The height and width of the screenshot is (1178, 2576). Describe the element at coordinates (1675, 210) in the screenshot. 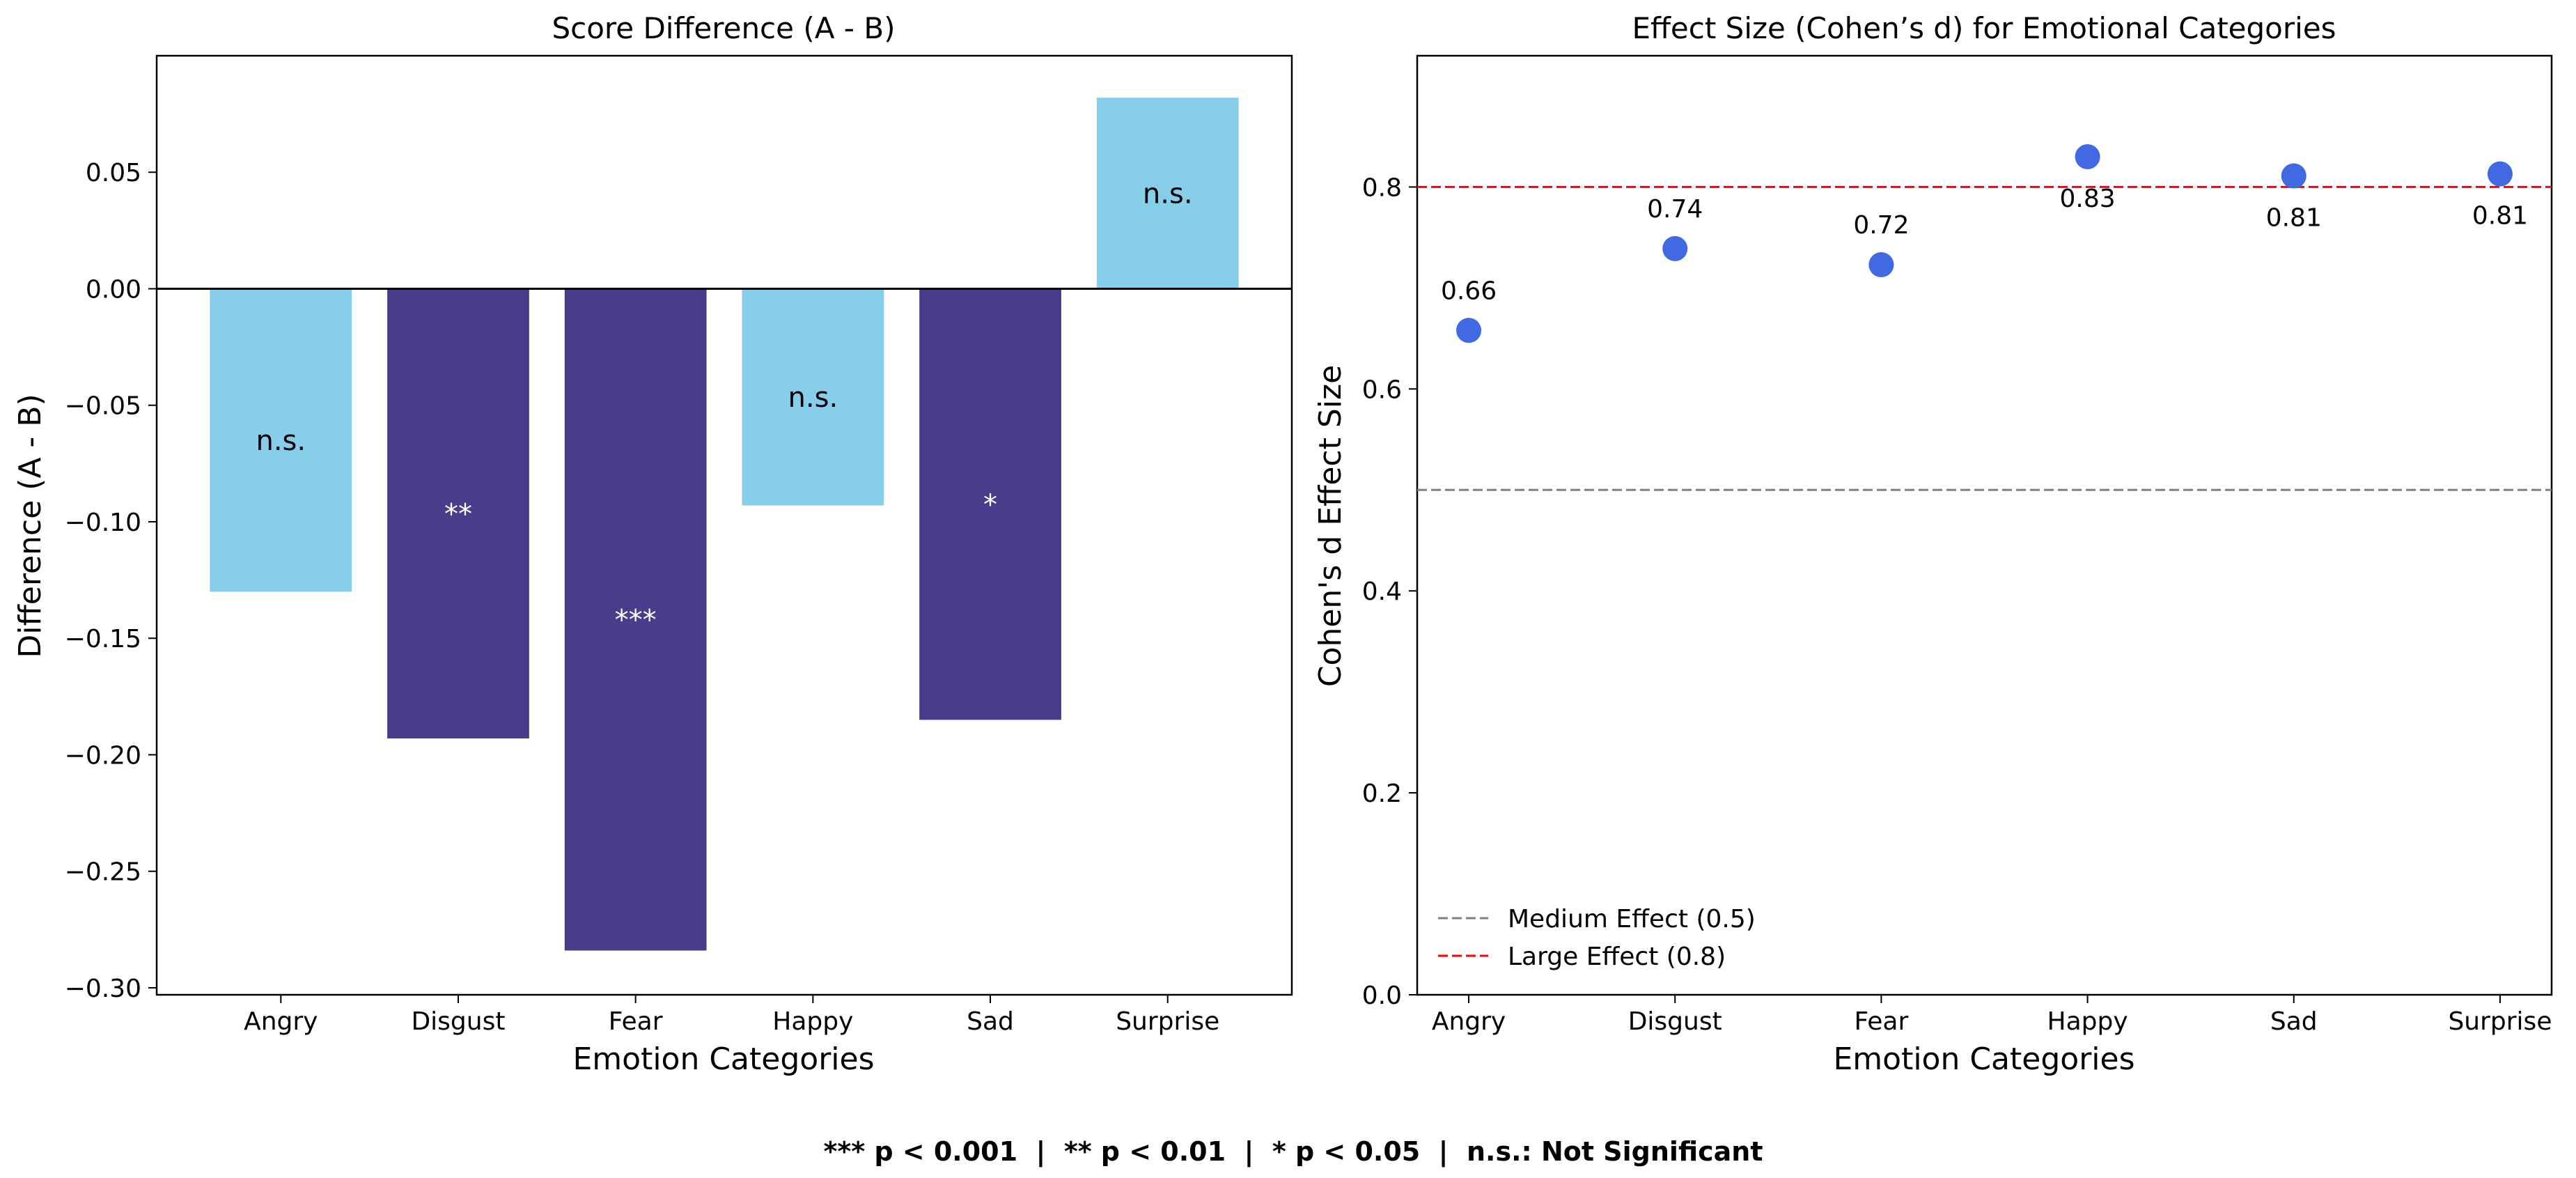

I see `value-label-disgust: 0.74` at that location.